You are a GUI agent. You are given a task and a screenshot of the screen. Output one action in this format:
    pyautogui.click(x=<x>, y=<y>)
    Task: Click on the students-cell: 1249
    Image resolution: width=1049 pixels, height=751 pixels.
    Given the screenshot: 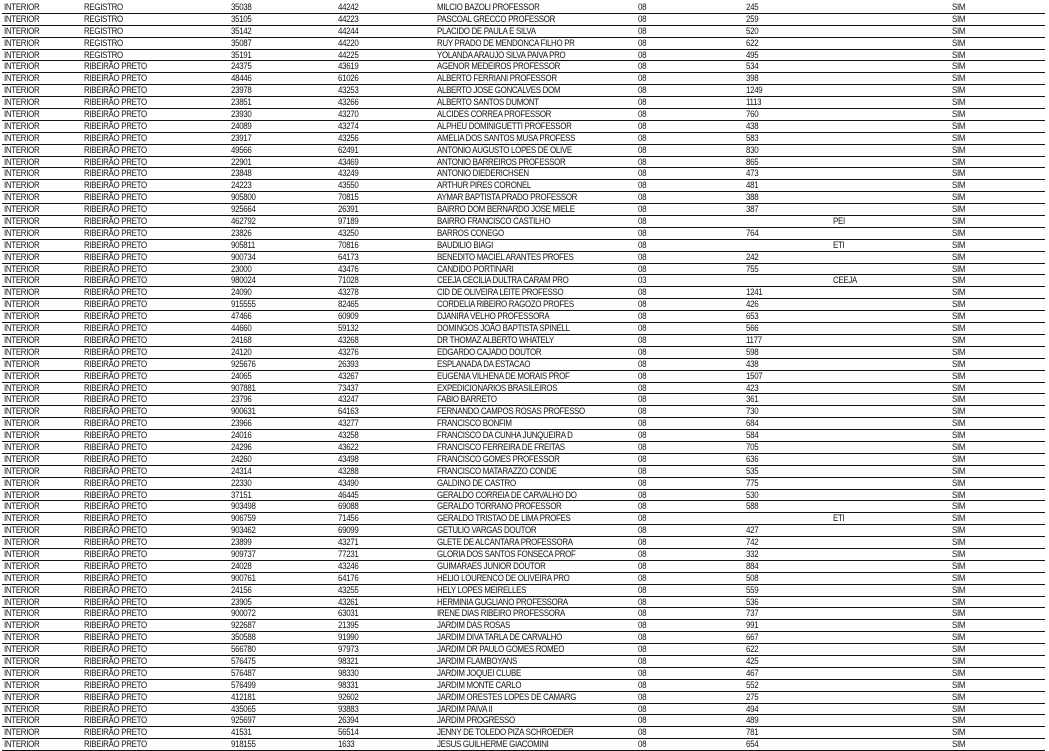 What is the action you would take?
    pyautogui.click(x=754, y=90)
    